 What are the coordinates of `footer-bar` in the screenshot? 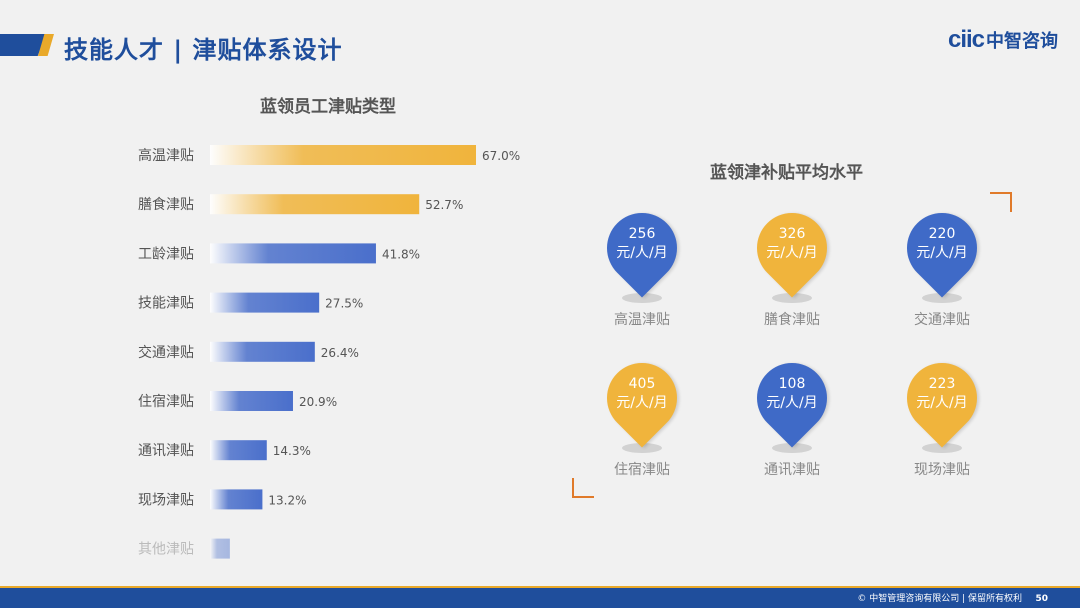 It's located at (540, 598).